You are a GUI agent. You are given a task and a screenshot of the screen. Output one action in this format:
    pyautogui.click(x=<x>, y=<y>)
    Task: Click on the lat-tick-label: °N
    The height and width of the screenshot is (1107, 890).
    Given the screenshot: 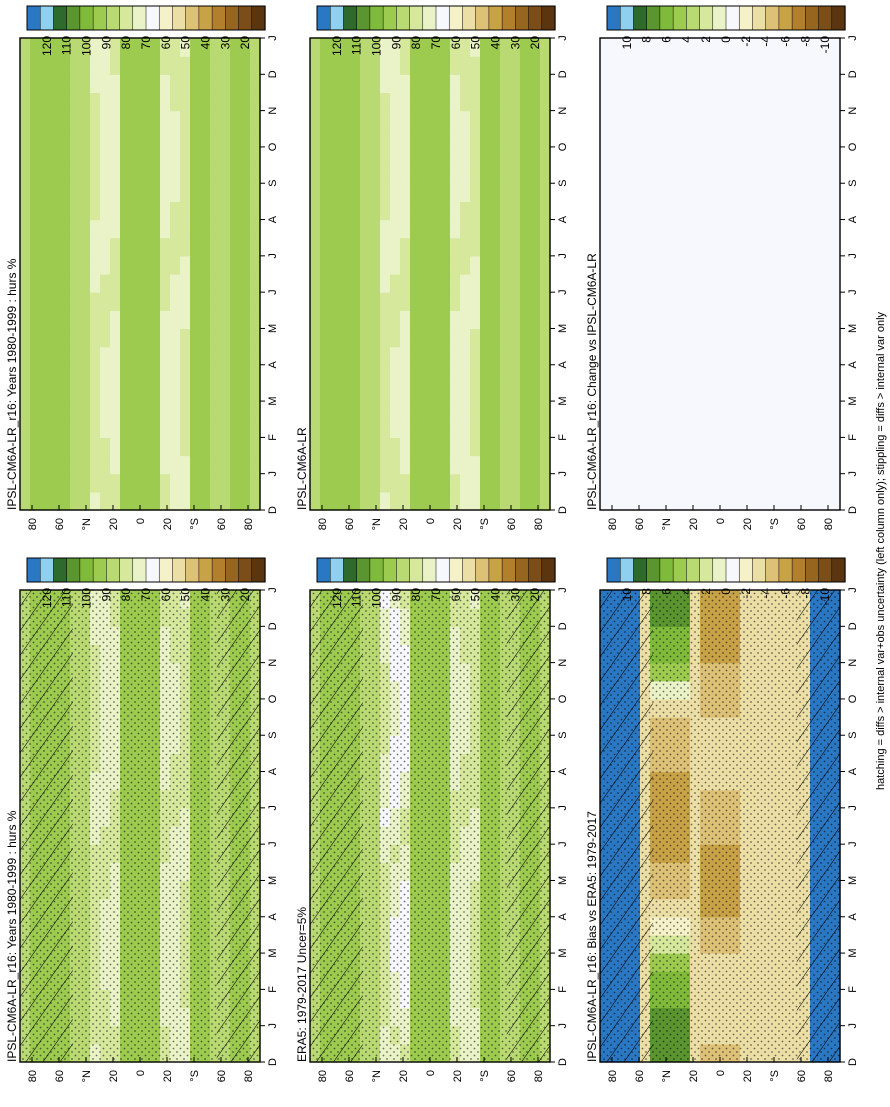 What is the action you would take?
    pyautogui.click(x=87, y=1076)
    